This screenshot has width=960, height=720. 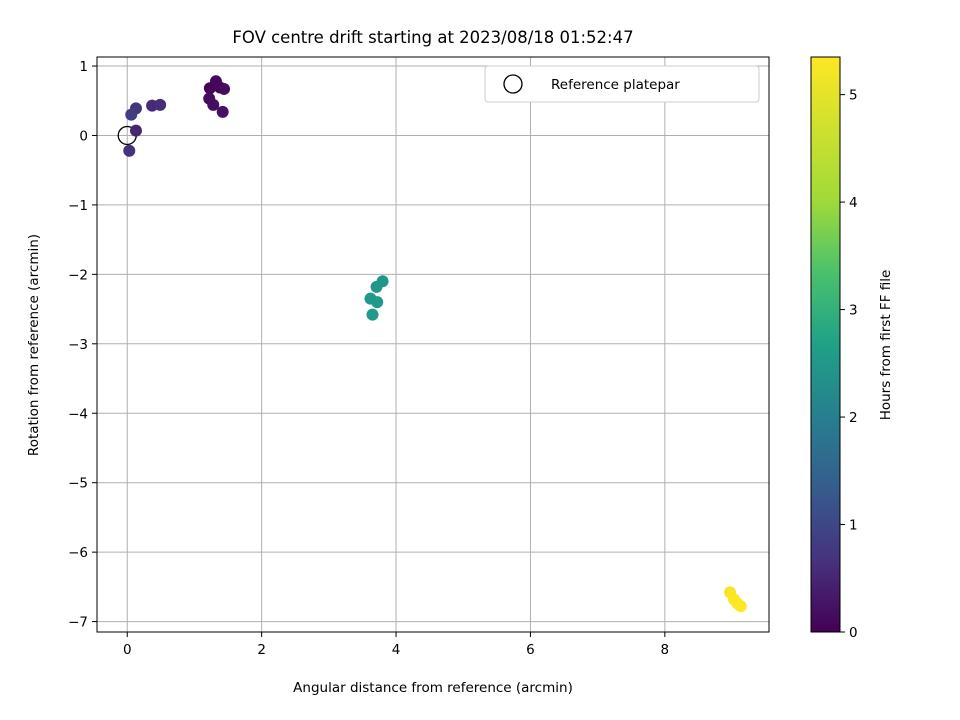 I want to click on legend: Reference platepar, so click(x=622, y=84).